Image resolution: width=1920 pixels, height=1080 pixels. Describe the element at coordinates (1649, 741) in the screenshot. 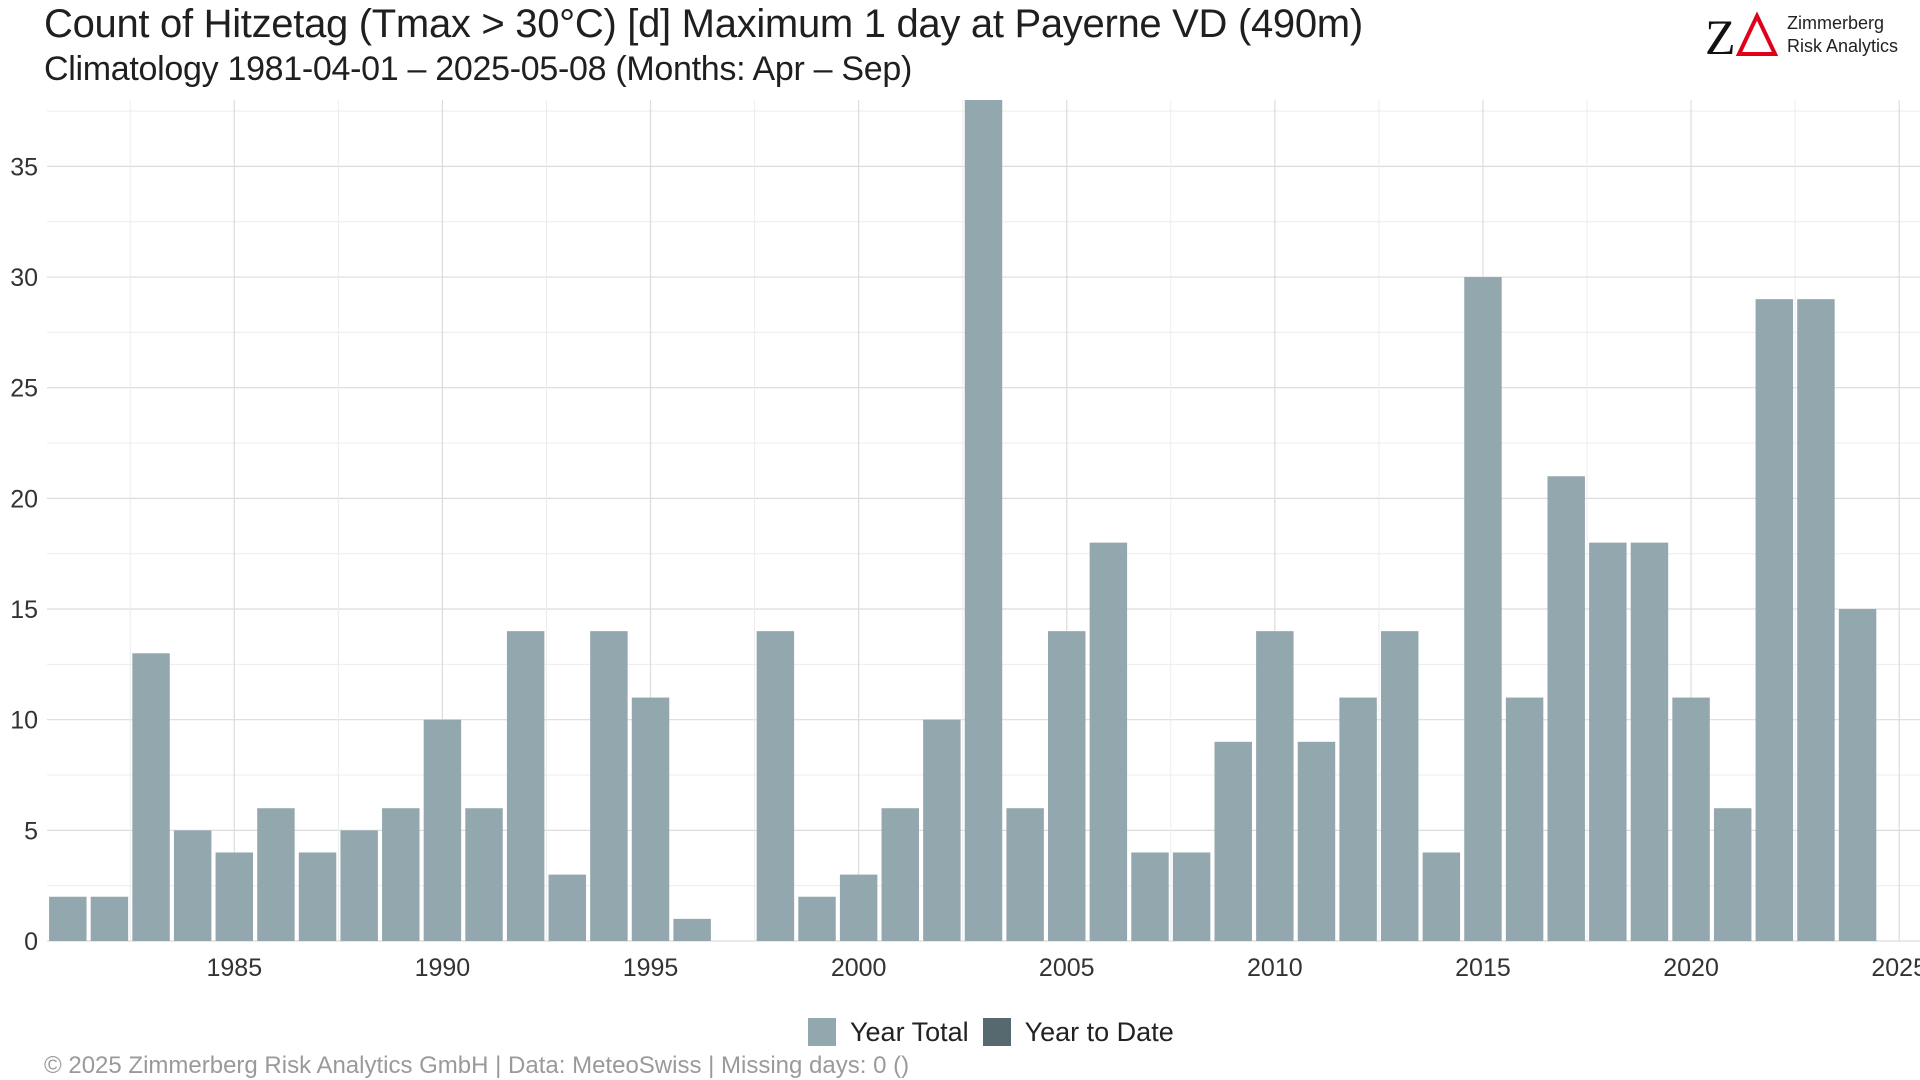

I see `bar-2019` at that location.